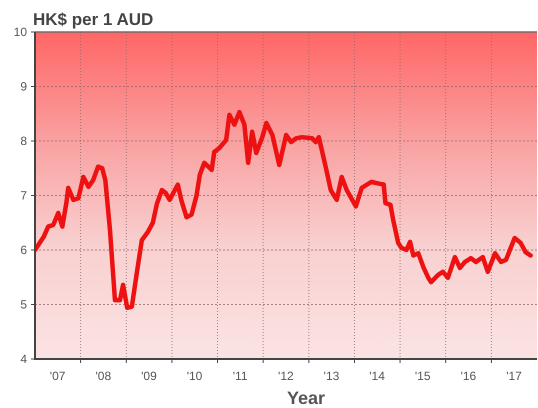  What do you see at coordinates (149, 376) in the screenshot?
I see `x-tick-label: '09` at bounding box center [149, 376].